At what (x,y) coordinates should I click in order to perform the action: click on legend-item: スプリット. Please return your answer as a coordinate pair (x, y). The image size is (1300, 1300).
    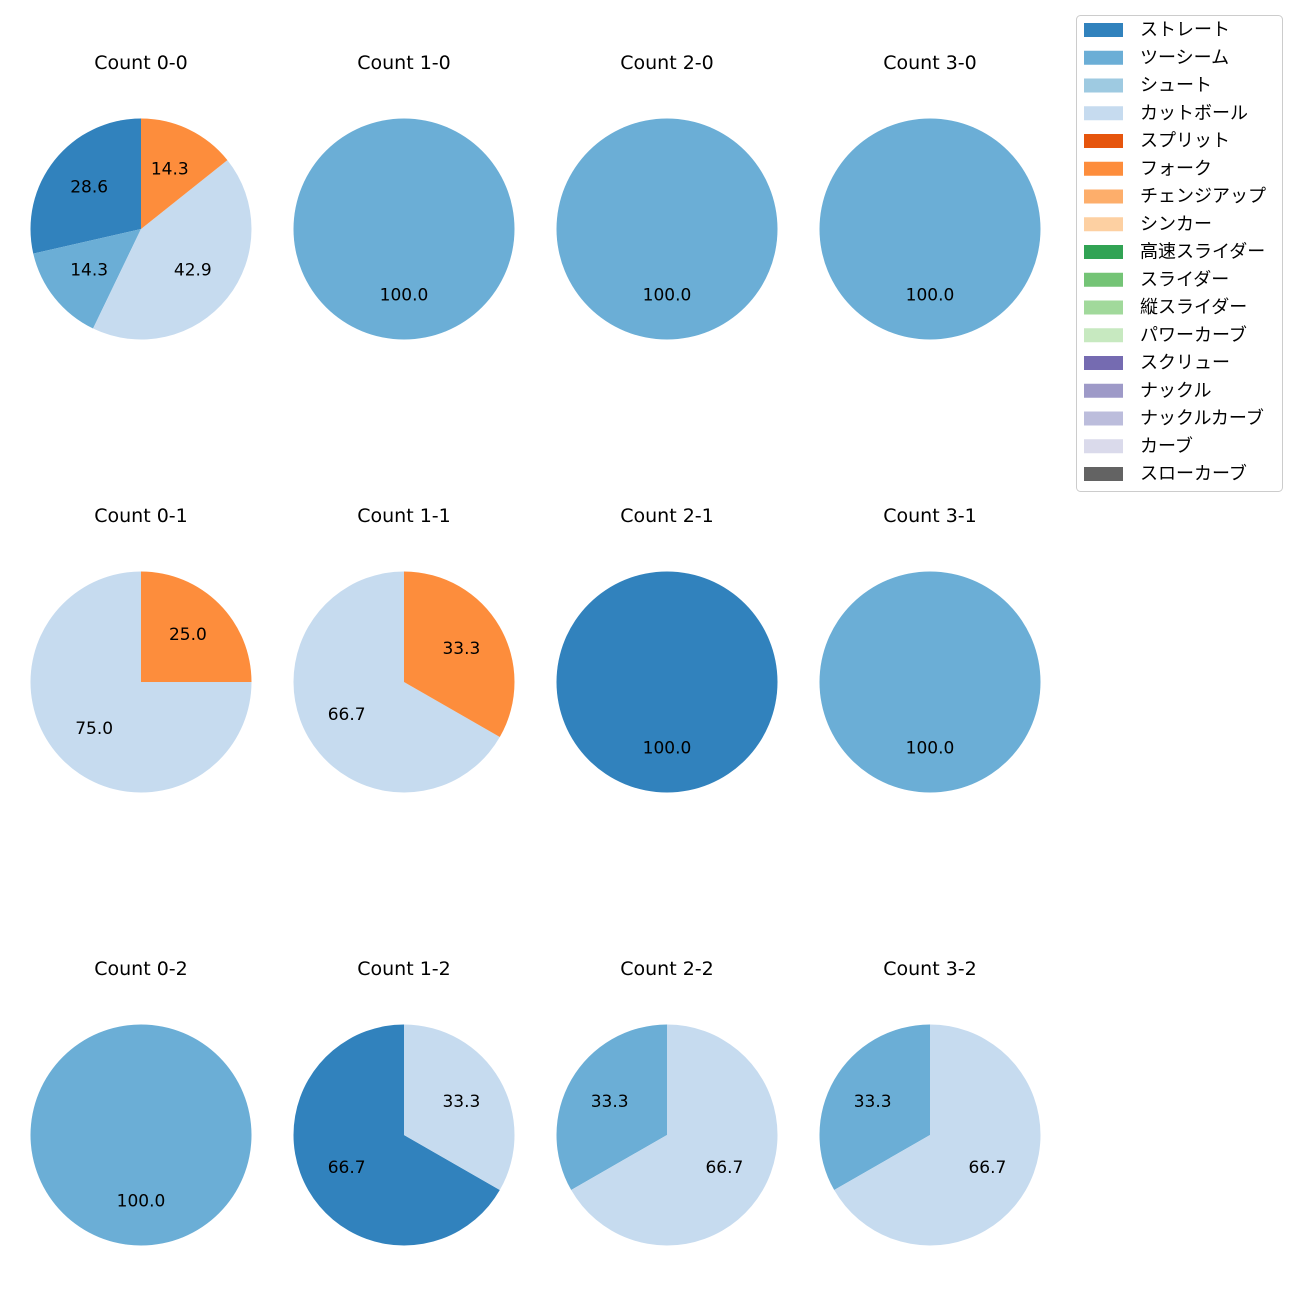
    Looking at the image, I should click on (1157, 141).